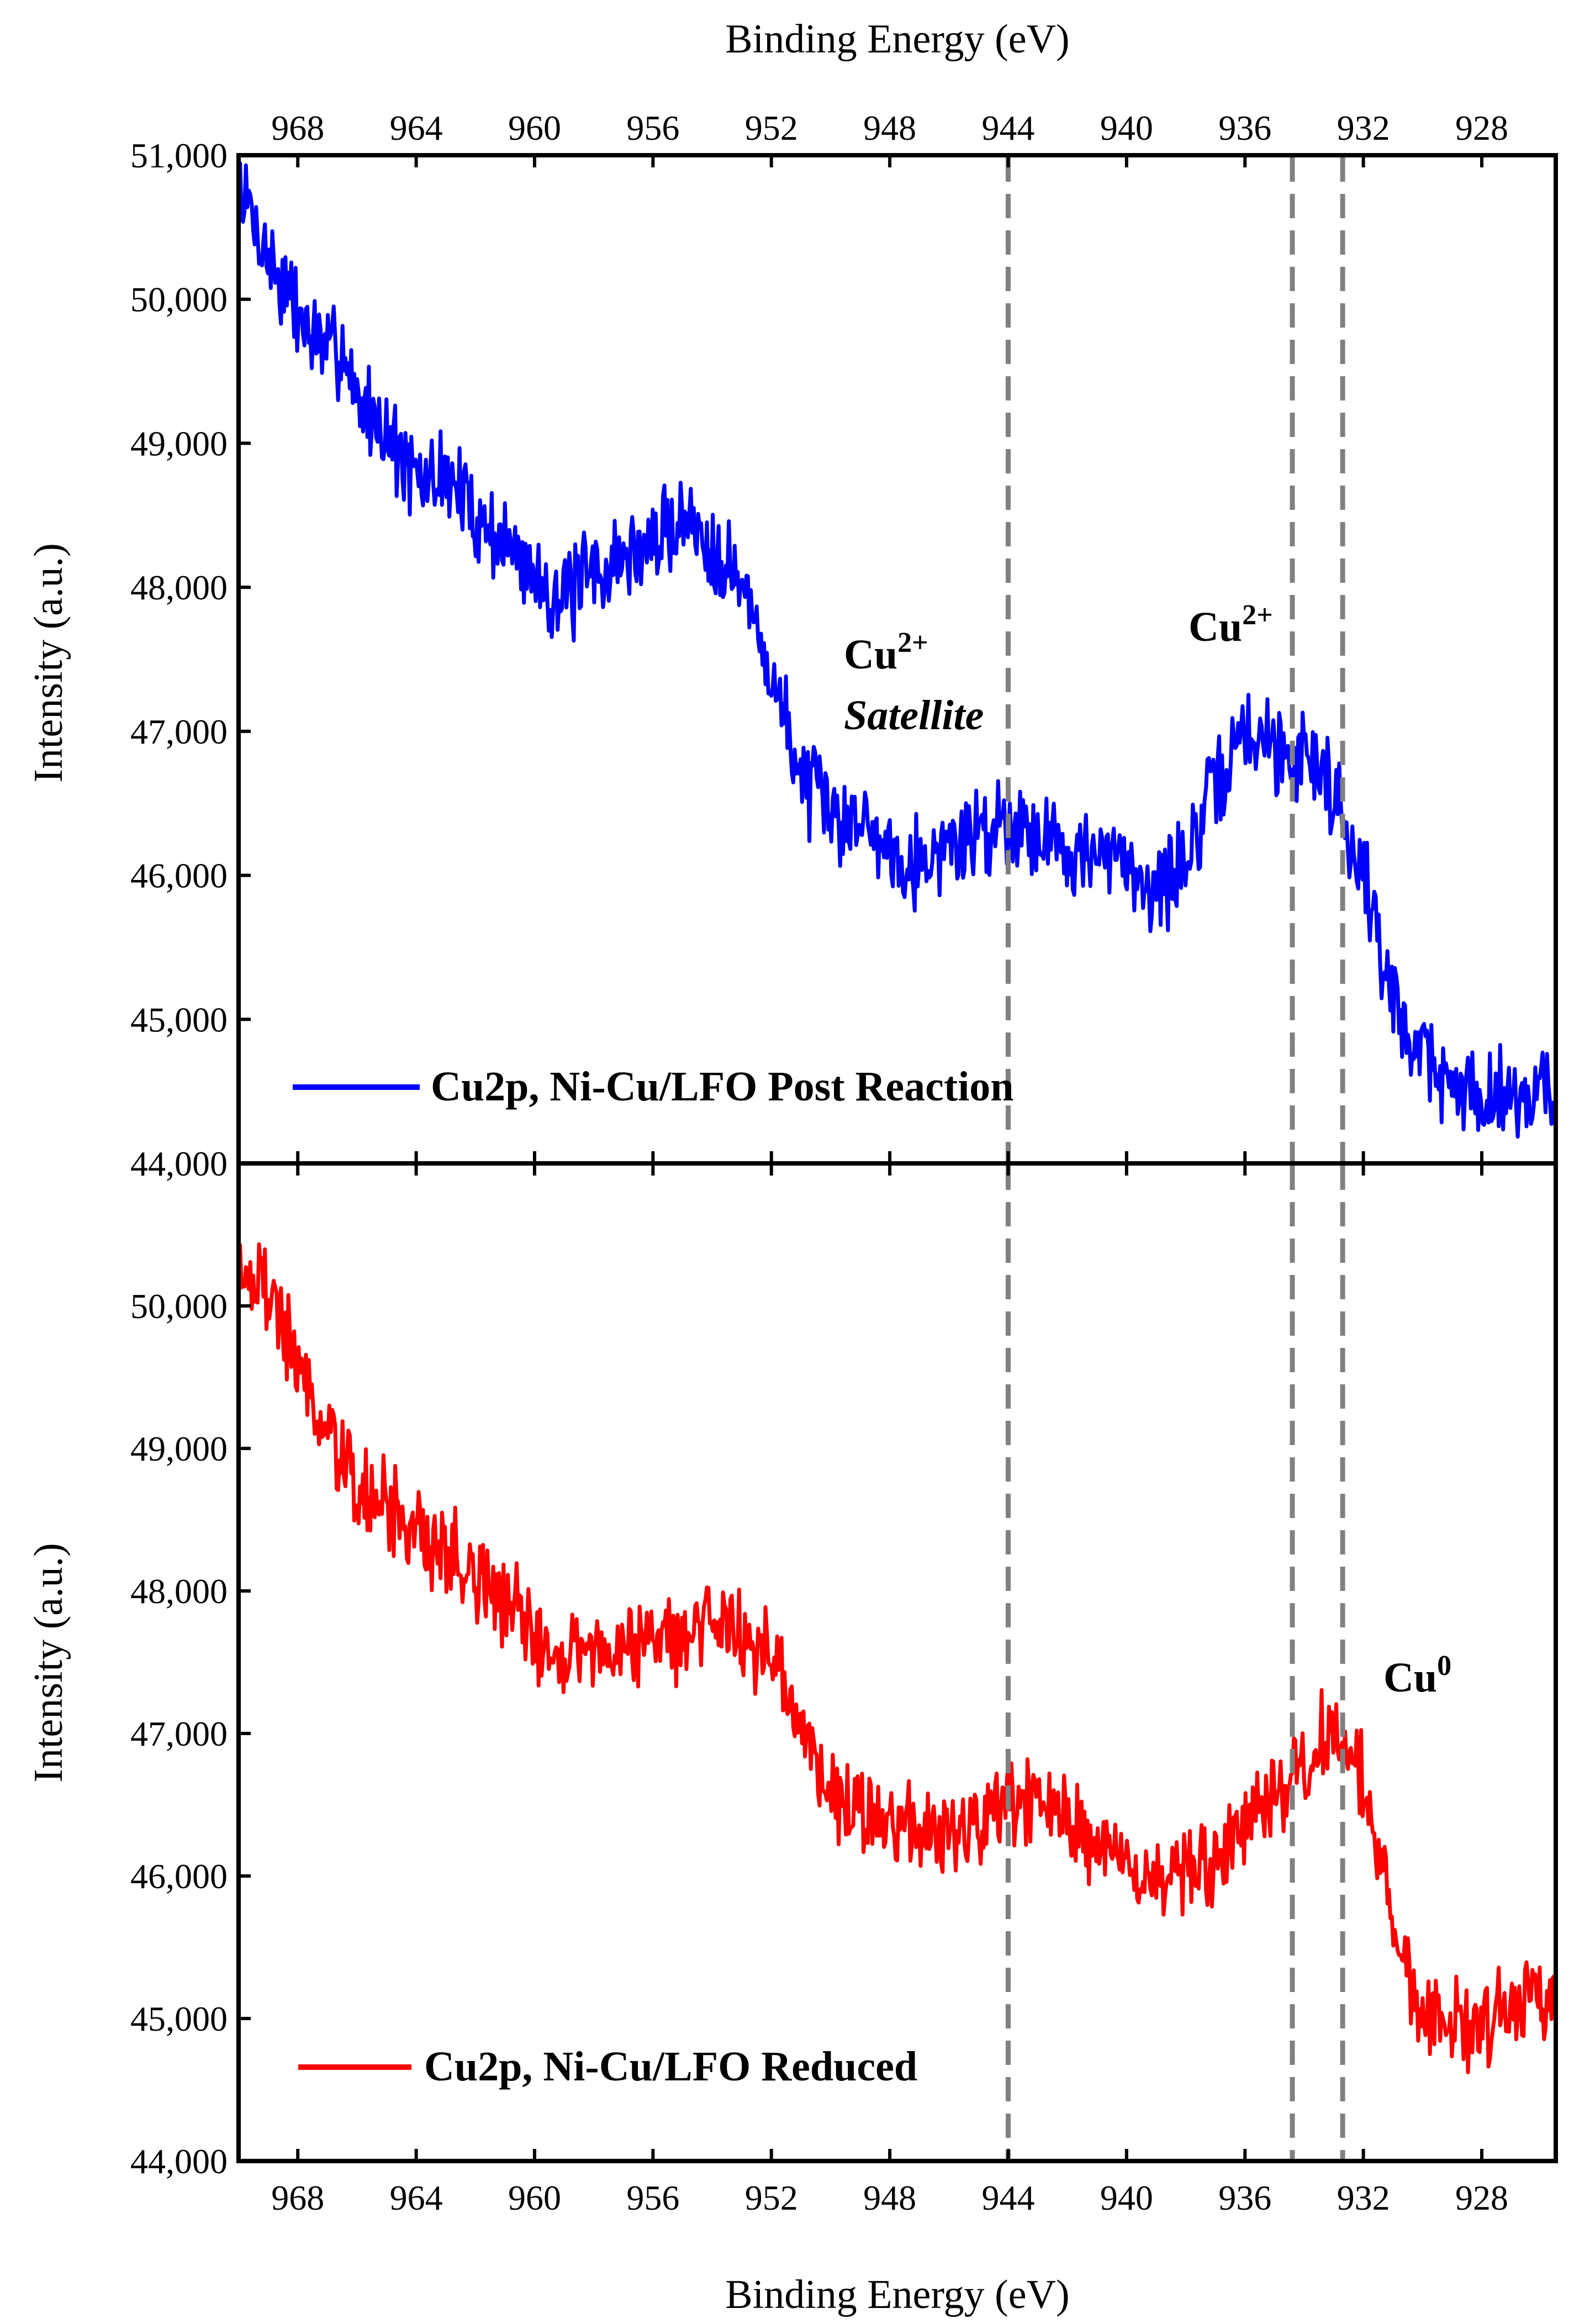  What do you see at coordinates (179, 299) in the screenshot?
I see `top-y-tick-label: 50,000` at bounding box center [179, 299].